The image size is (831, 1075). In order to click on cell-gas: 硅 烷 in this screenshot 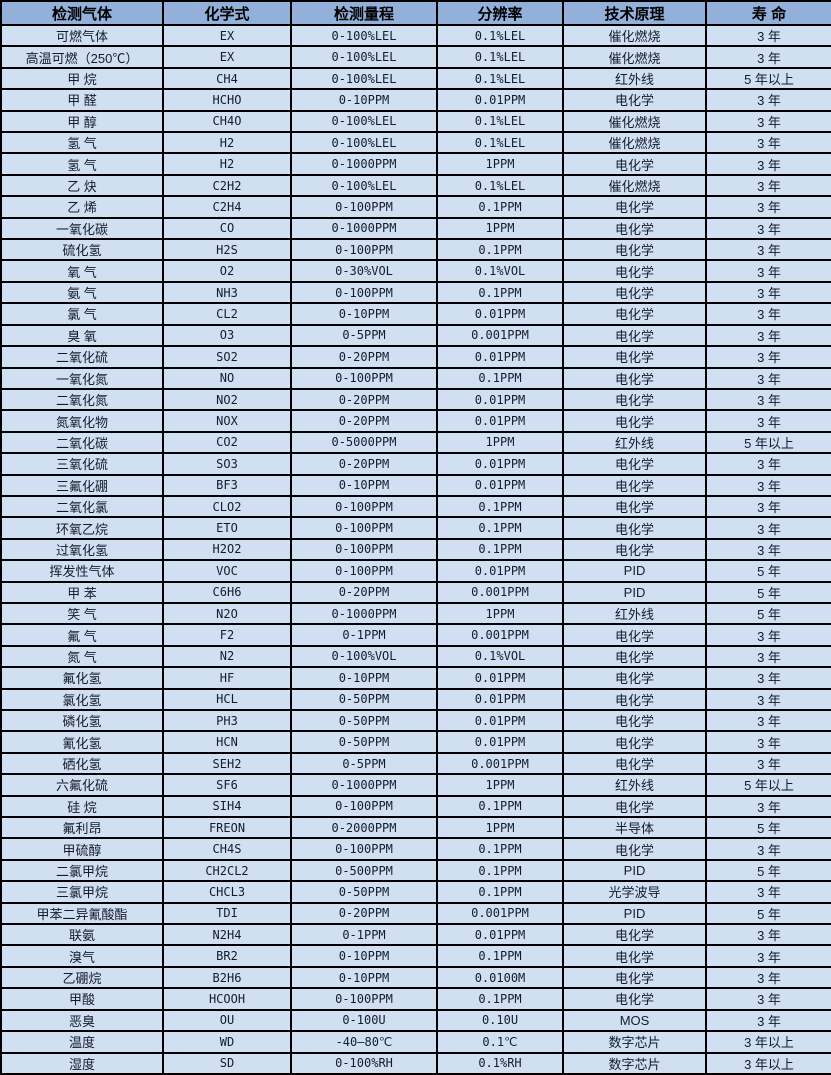, I will do `click(82, 806)`.